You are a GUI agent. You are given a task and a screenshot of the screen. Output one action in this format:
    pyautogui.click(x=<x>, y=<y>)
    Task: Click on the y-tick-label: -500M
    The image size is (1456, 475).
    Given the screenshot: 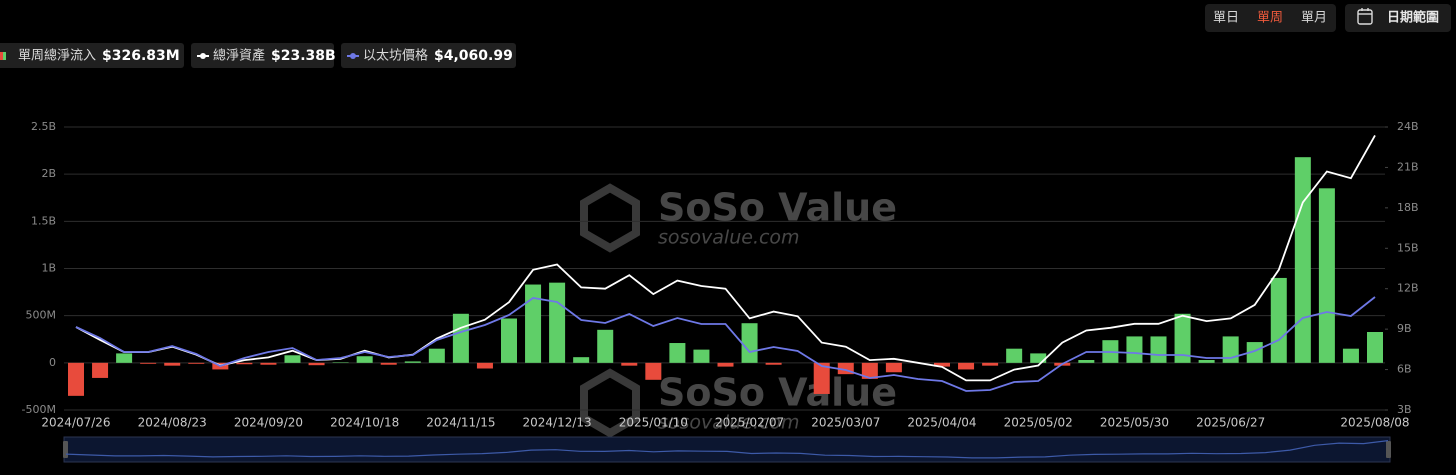 What is the action you would take?
    pyautogui.click(x=39, y=409)
    